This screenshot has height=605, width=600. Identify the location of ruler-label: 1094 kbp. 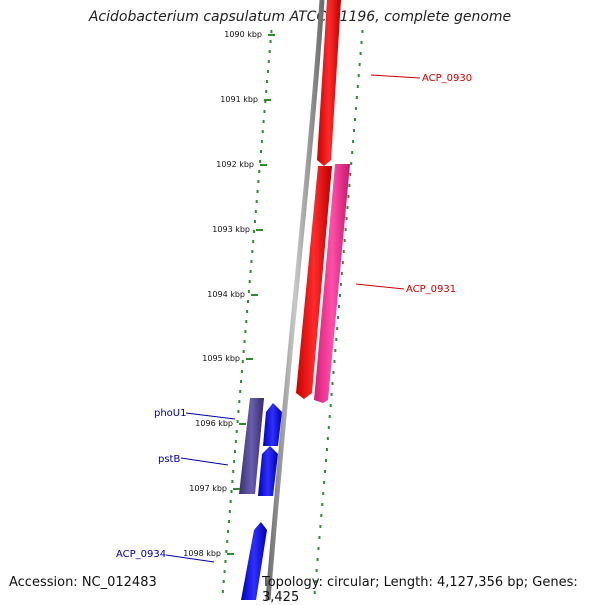
(226, 294).